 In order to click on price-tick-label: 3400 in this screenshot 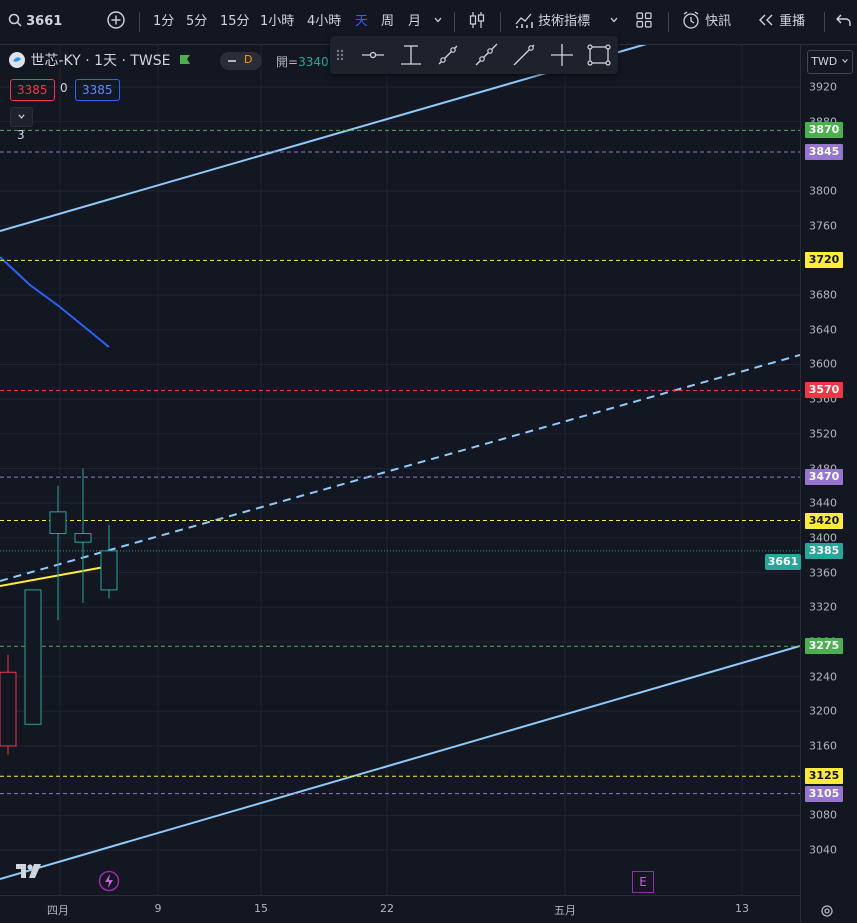, I will do `click(823, 538)`.